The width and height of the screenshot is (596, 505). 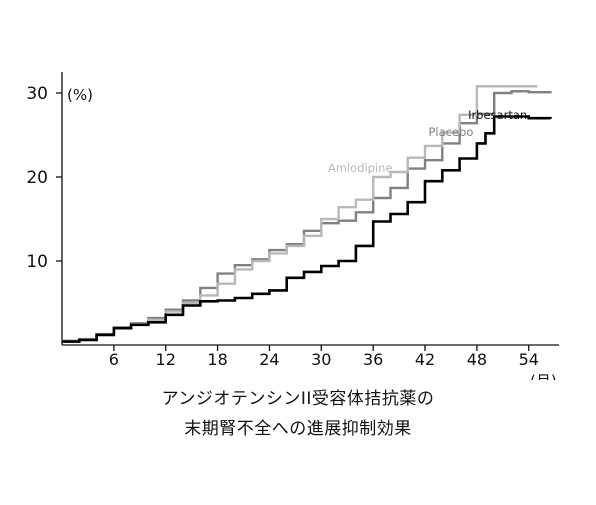 What do you see at coordinates (37, 262) in the screenshot?
I see `y-tick-label: 10` at bounding box center [37, 262].